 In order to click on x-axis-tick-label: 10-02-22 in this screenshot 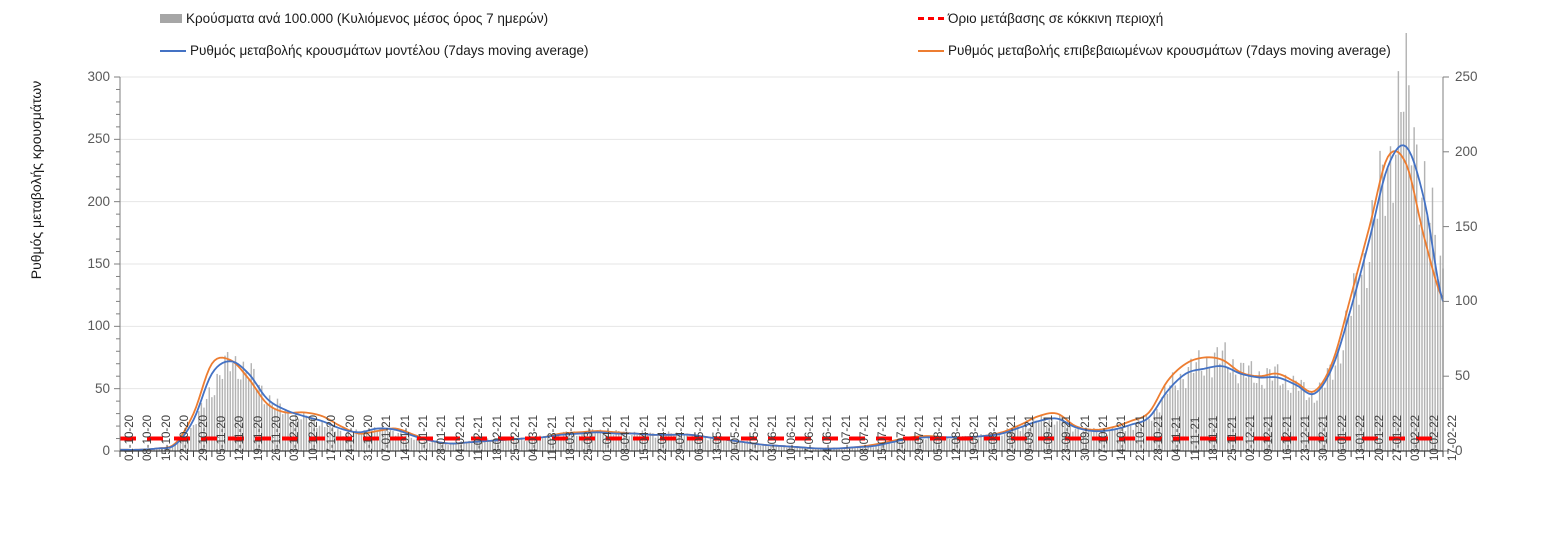, I will do `click(1434, 437)`.